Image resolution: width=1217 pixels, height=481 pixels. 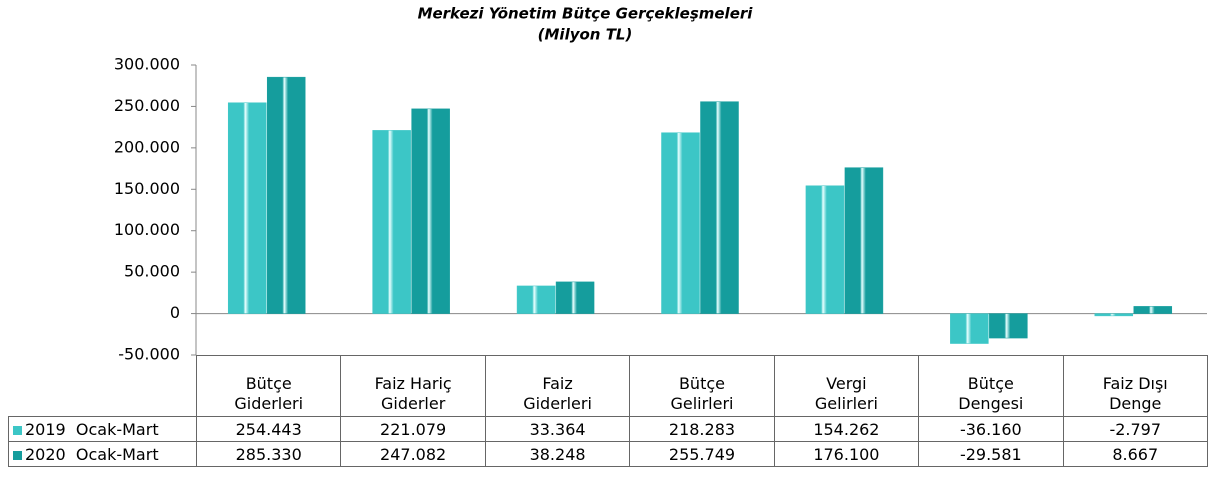 I want to click on value-label: 218.283, so click(x=702, y=429).